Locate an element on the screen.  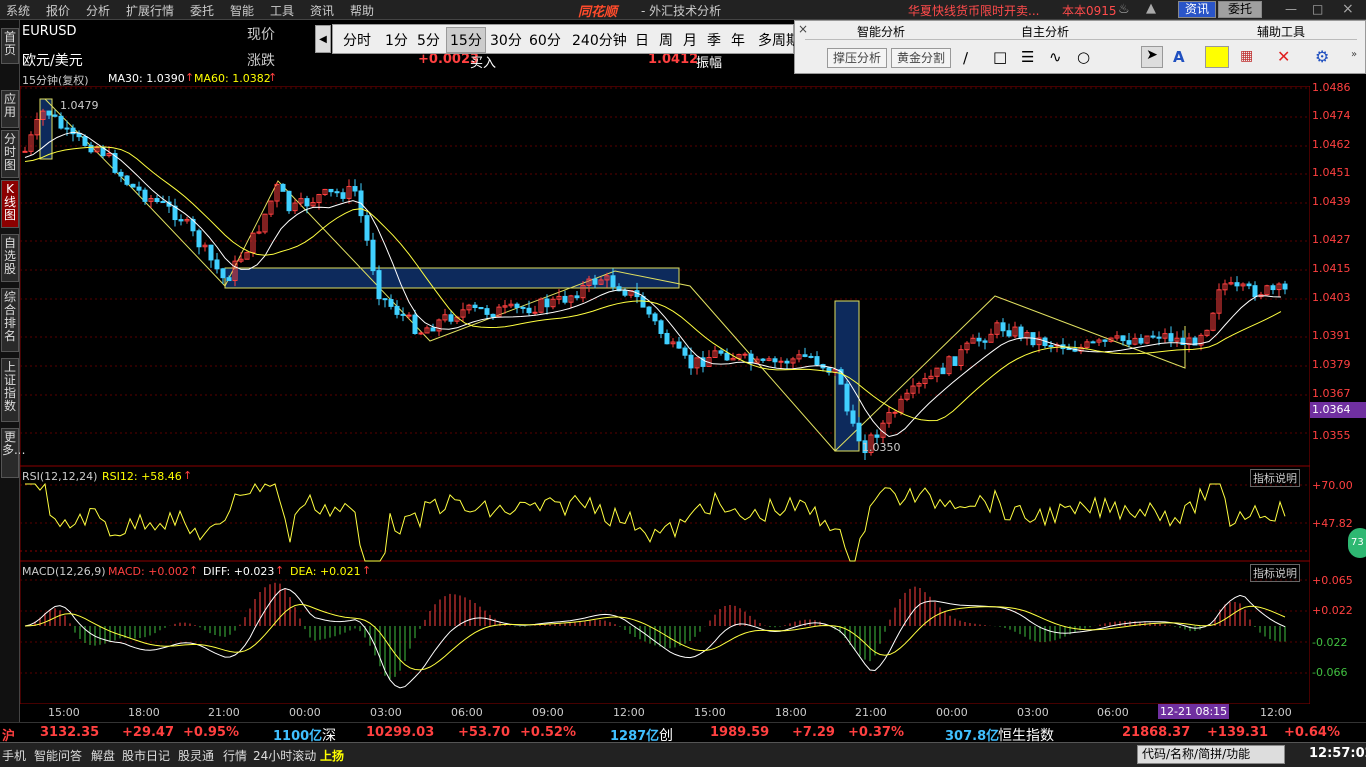
wave-tool-icon: ∿ is located at coordinates (1055, 57).